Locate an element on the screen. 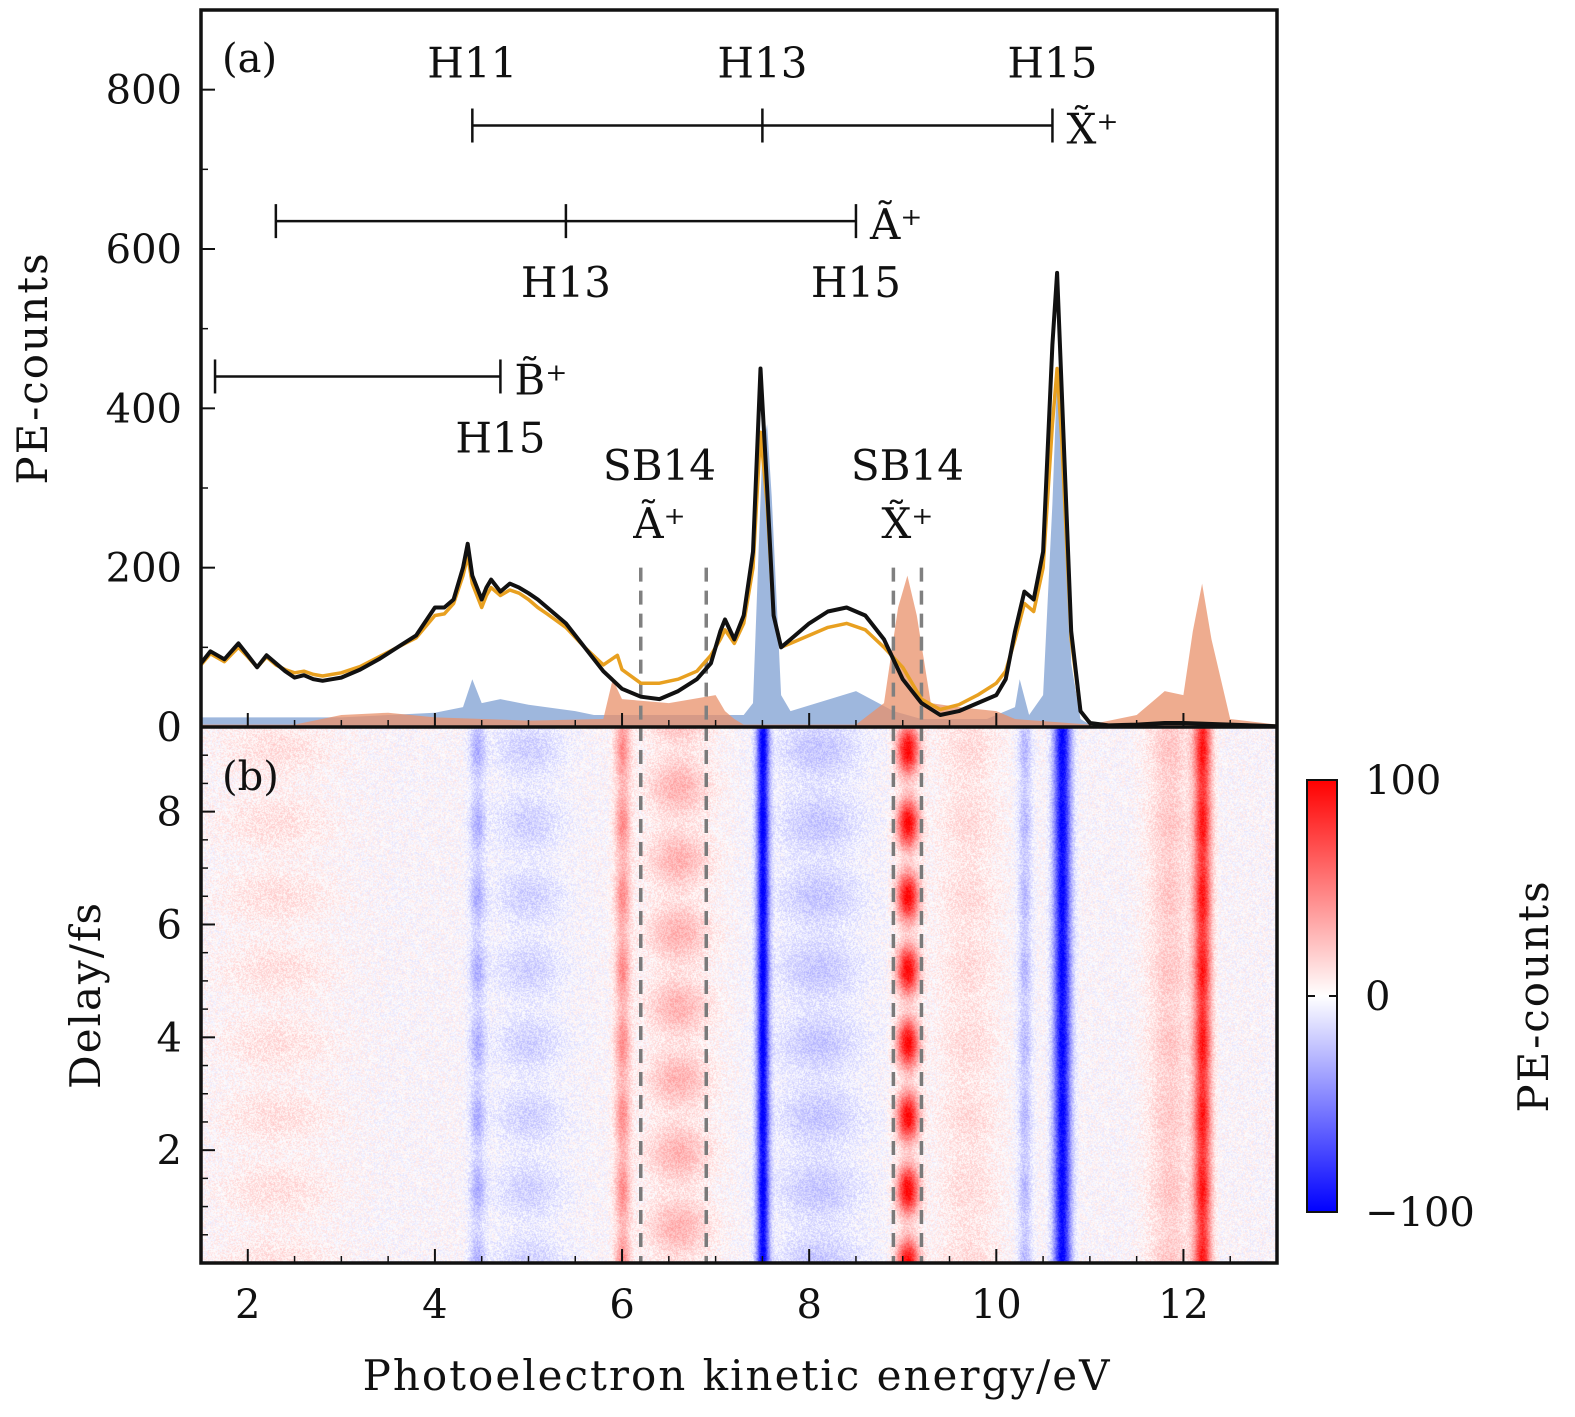  x-tick-label: 12 is located at coordinates (1183, 1305).